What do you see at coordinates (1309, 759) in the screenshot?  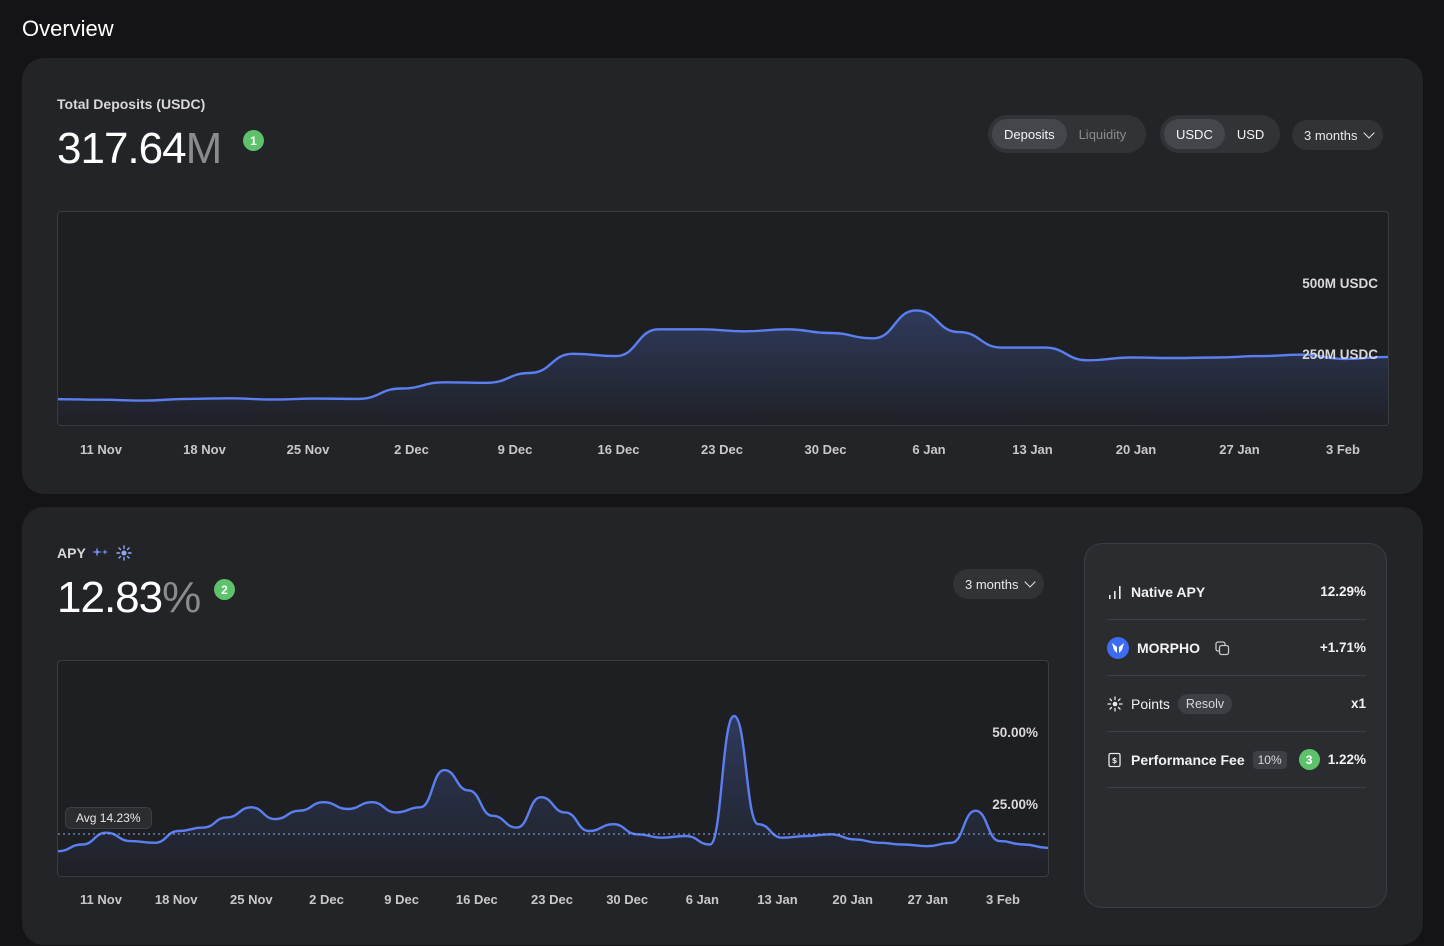 I see `fee-badge: 3` at bounding box center [1309, 759].